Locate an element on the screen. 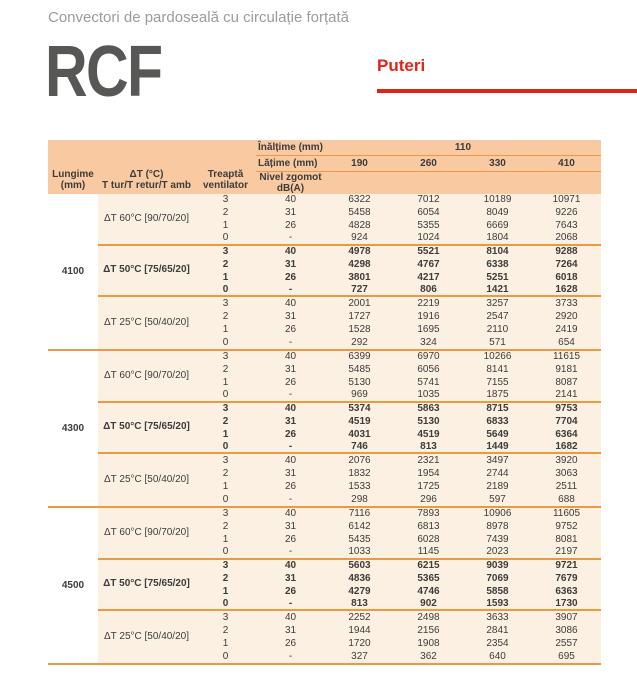 This screenshot has width=637, height=700. power-value: 9181 is located at coordinates (566, 370).